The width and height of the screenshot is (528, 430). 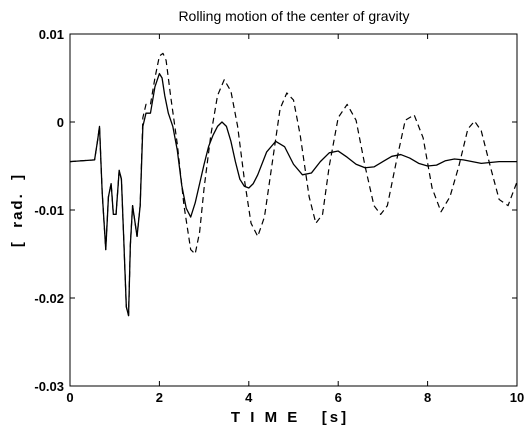 What do you see at coordinates (427, 397) in the screenshot?
I see `x-tick-label: 8` at bounding box center [427, 397].